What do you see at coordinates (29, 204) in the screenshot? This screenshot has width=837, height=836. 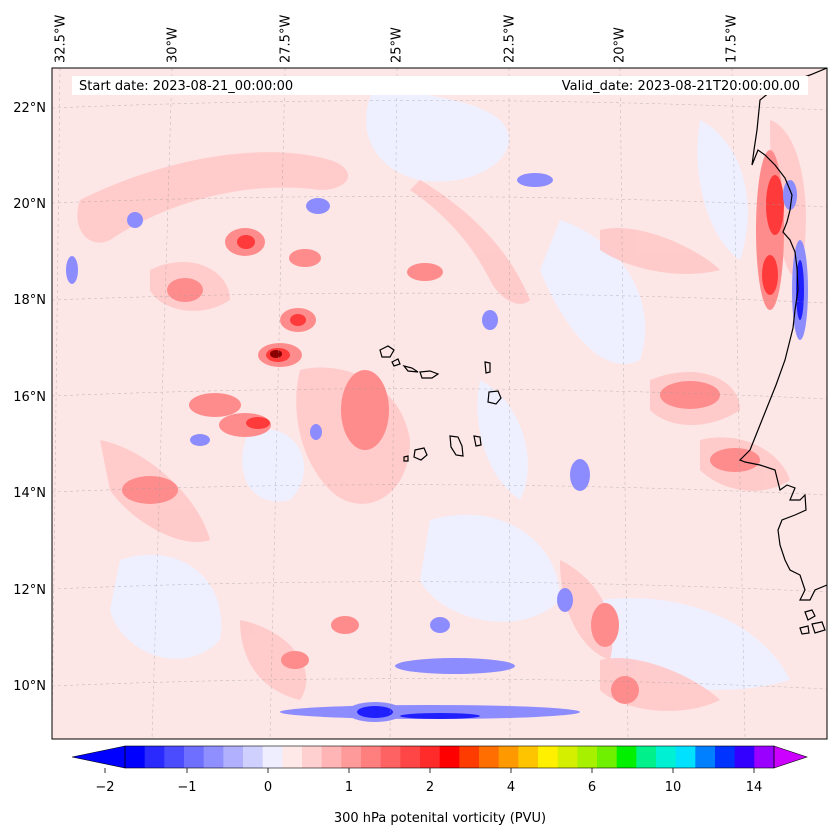 I see `lat-label: 20°N` at bounding box center [29, 204].